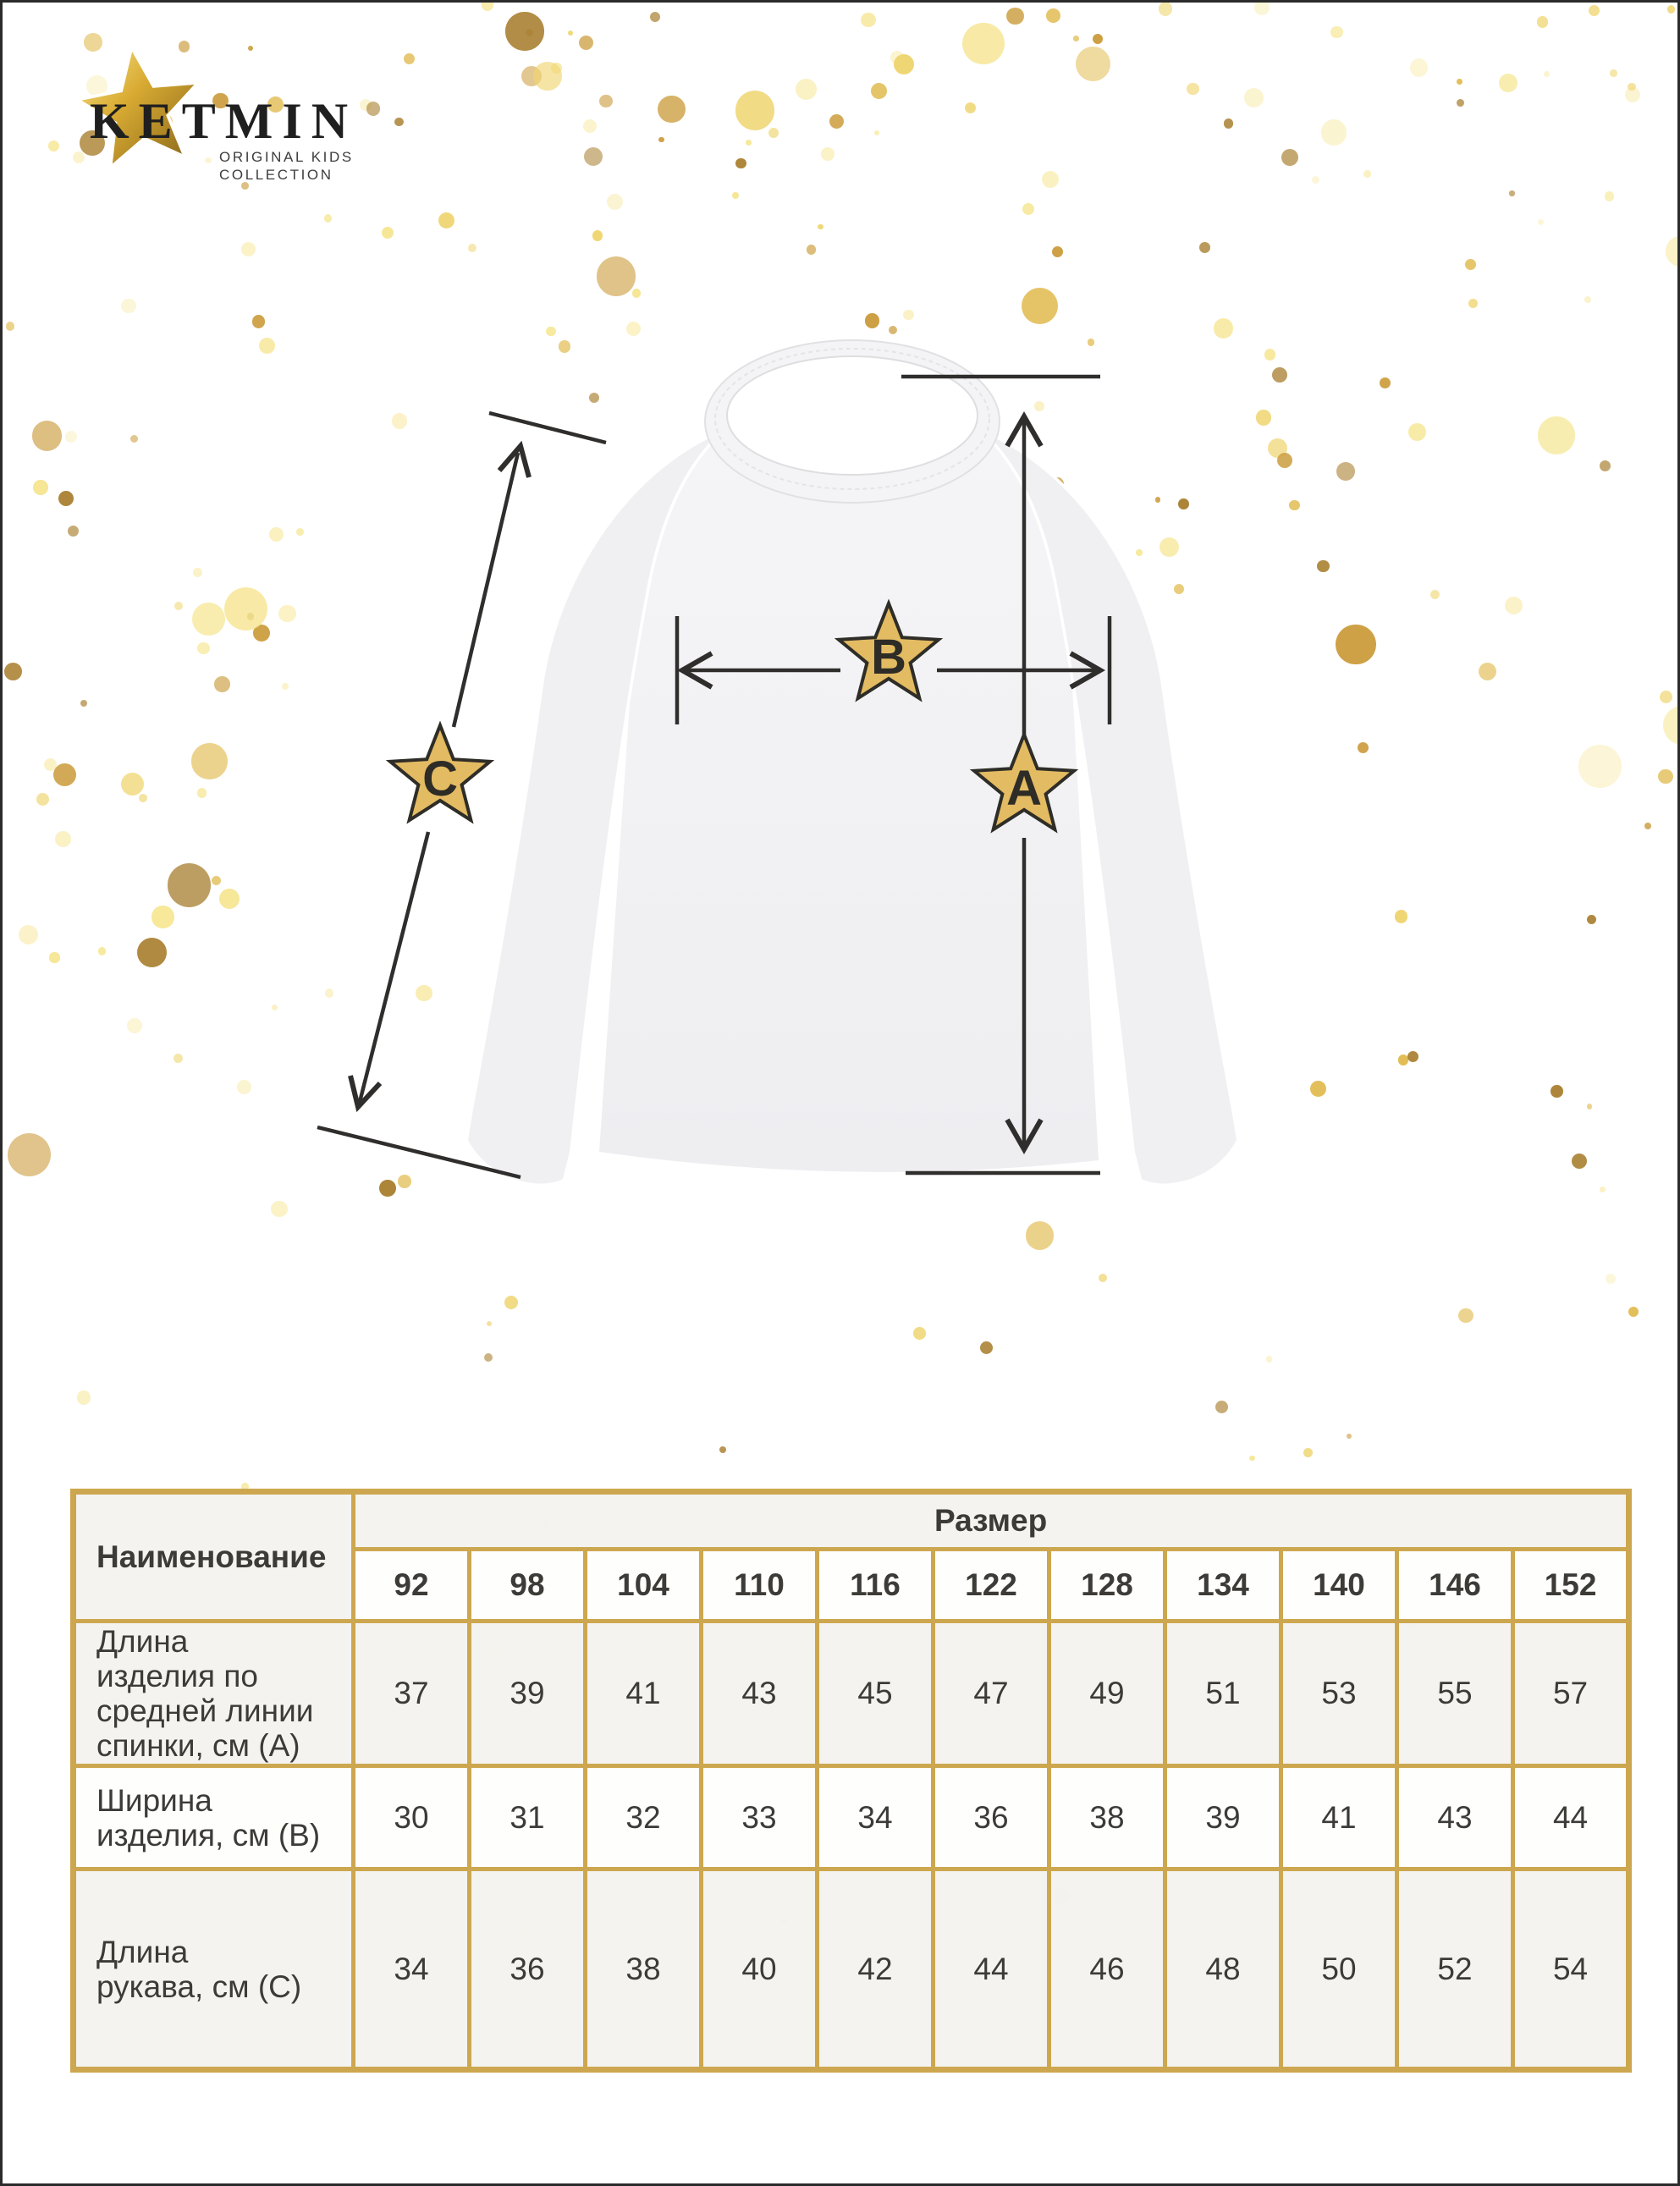  I want to click on size-col-header: 134, so click(1223, 1585).